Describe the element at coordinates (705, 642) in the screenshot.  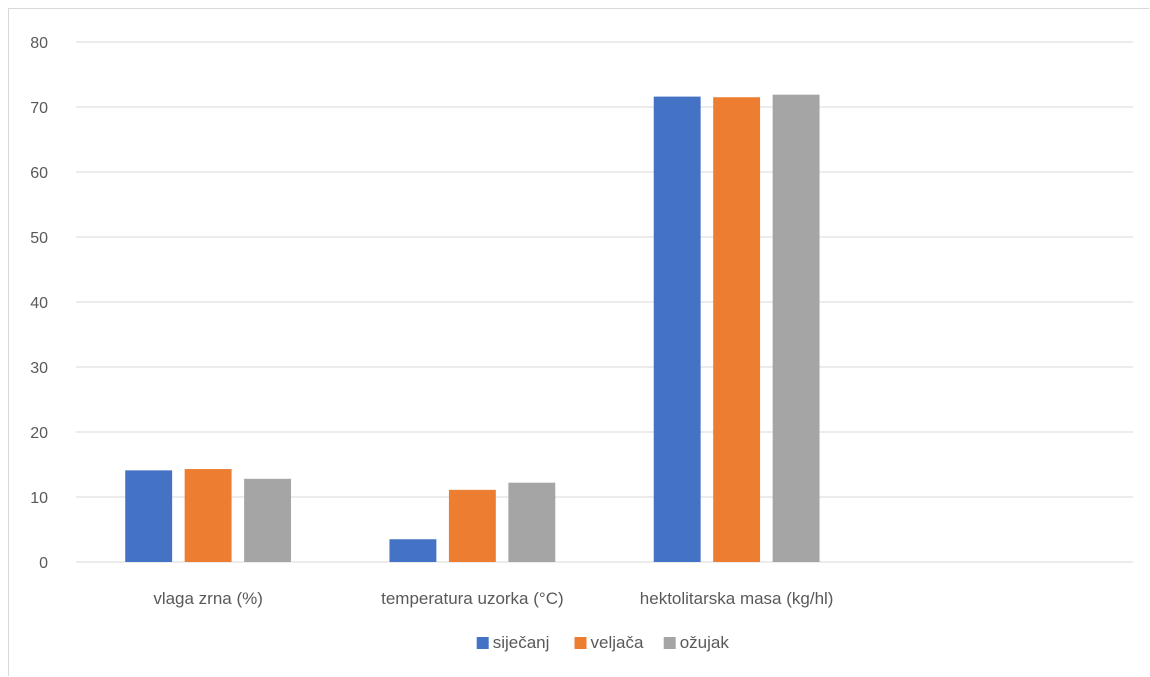
I see `legend-label: ožujak` at that location.